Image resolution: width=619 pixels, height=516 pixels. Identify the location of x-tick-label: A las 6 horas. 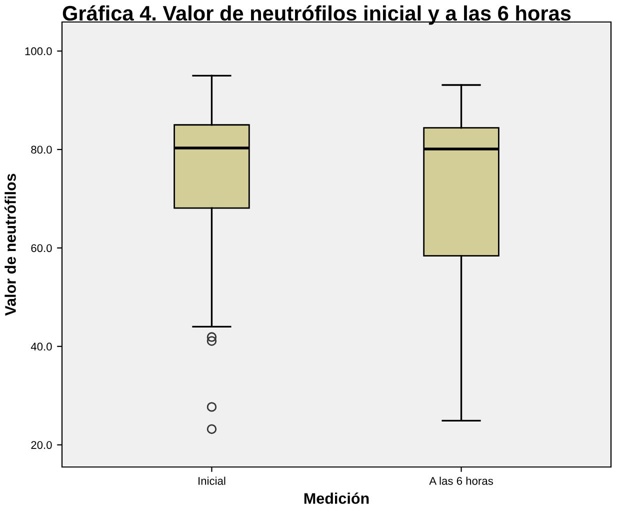
(461, 480).